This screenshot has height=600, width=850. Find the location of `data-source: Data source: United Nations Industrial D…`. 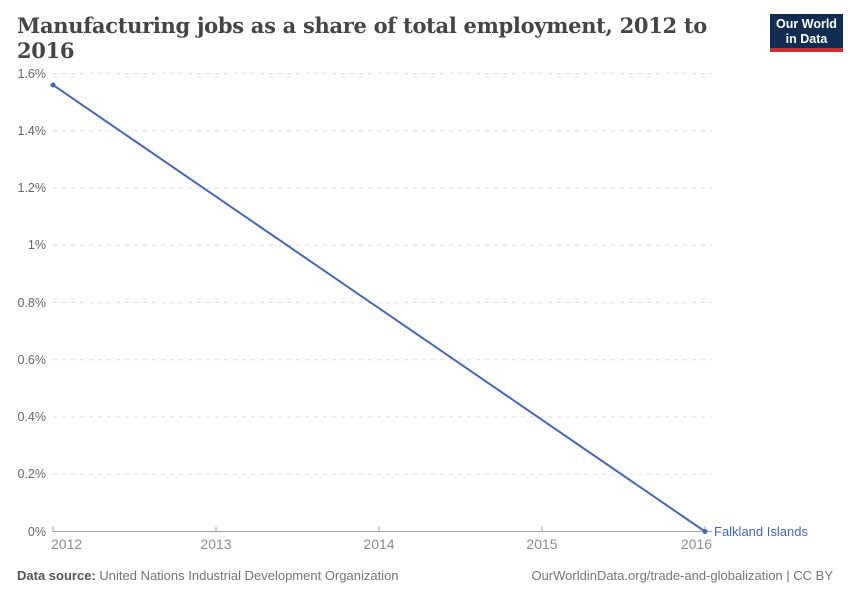

data-source: Data source: United Nations Industrial D… is located at coordinates (208, 575).